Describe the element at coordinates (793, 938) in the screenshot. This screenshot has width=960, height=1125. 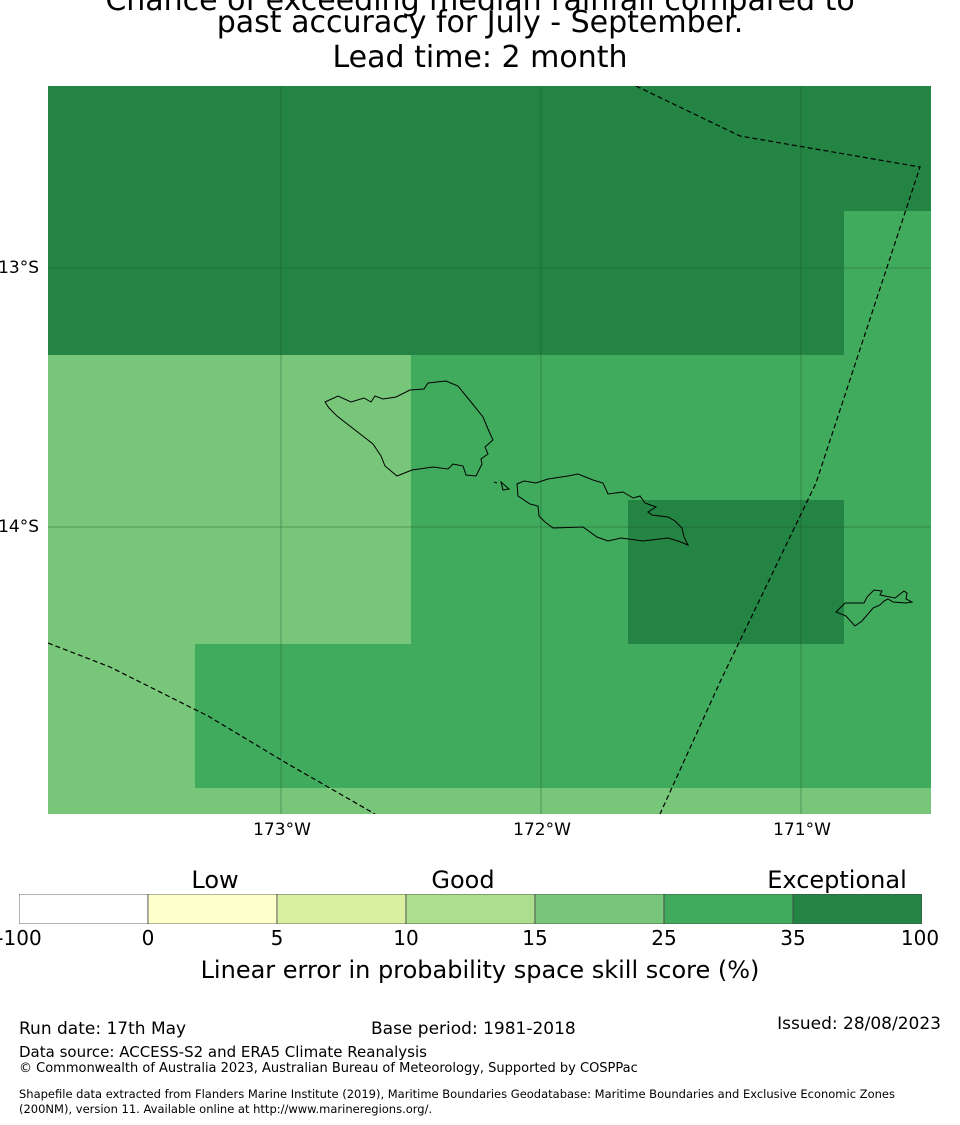
I see `colorbar-tick: 35` at that location.